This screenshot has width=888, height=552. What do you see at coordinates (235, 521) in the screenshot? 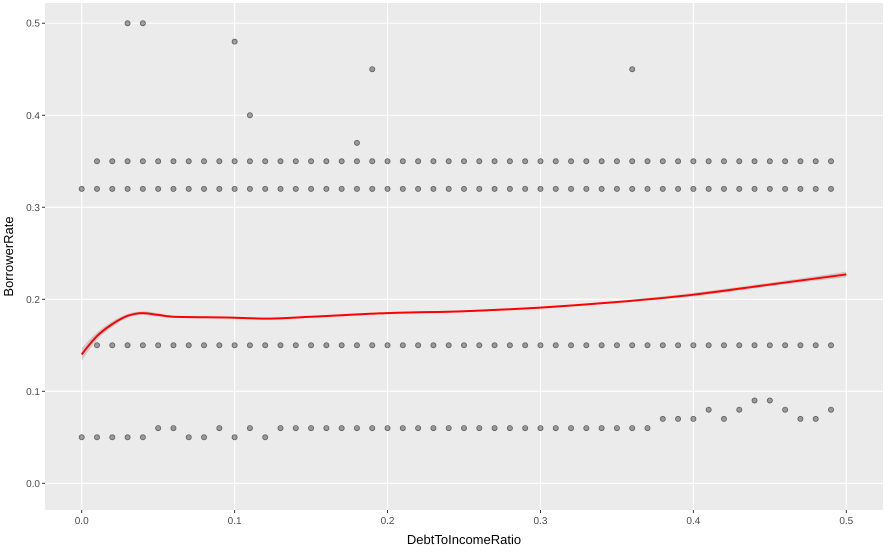
I see `x-tick-label: 0.1` at bounding box center [235, 521].